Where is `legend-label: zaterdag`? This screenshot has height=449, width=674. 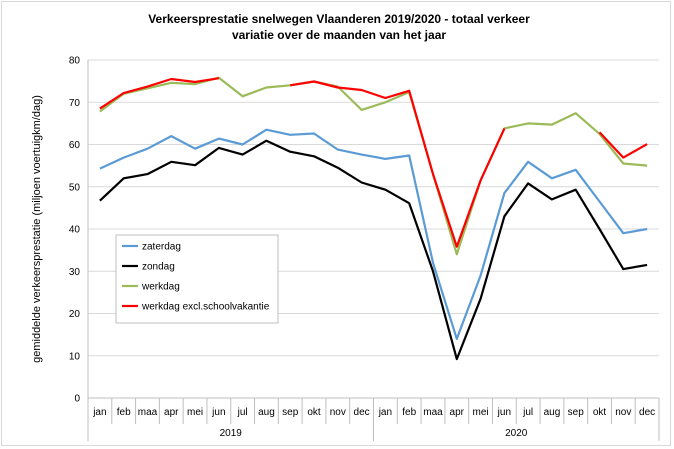
legend-label: zaterdag is located at coordinates (161, 247).